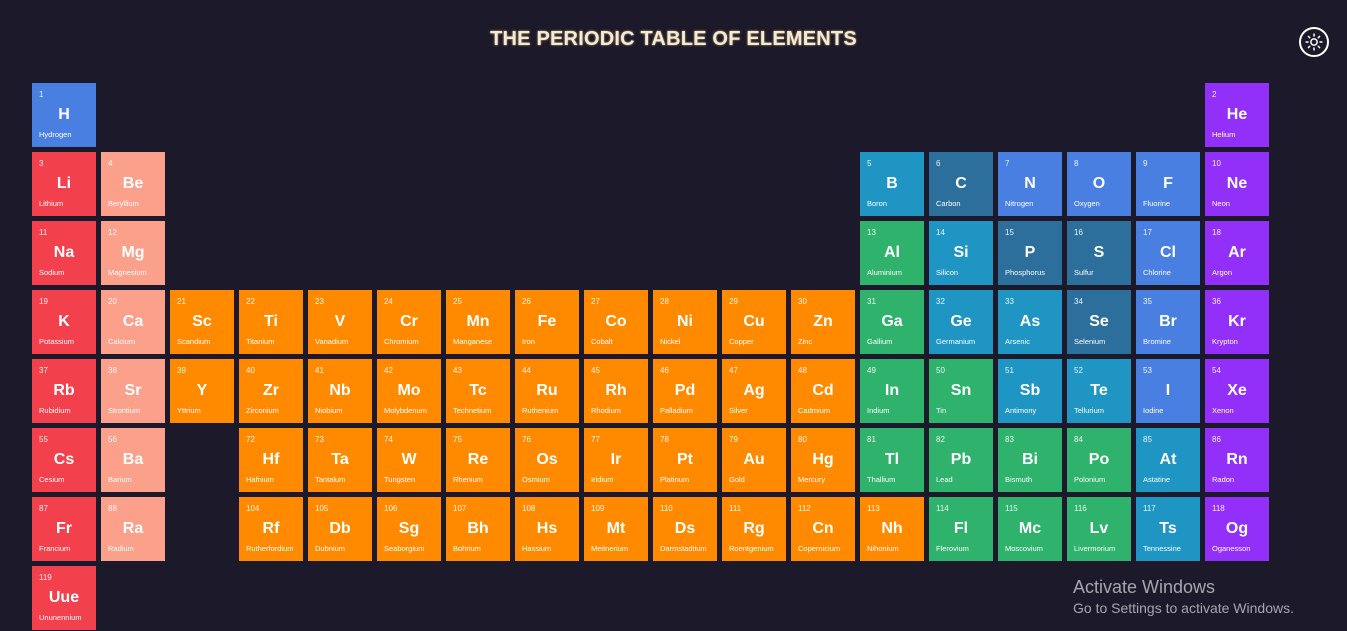  I want to click on element-symbol: Fe, so click(547, 321).